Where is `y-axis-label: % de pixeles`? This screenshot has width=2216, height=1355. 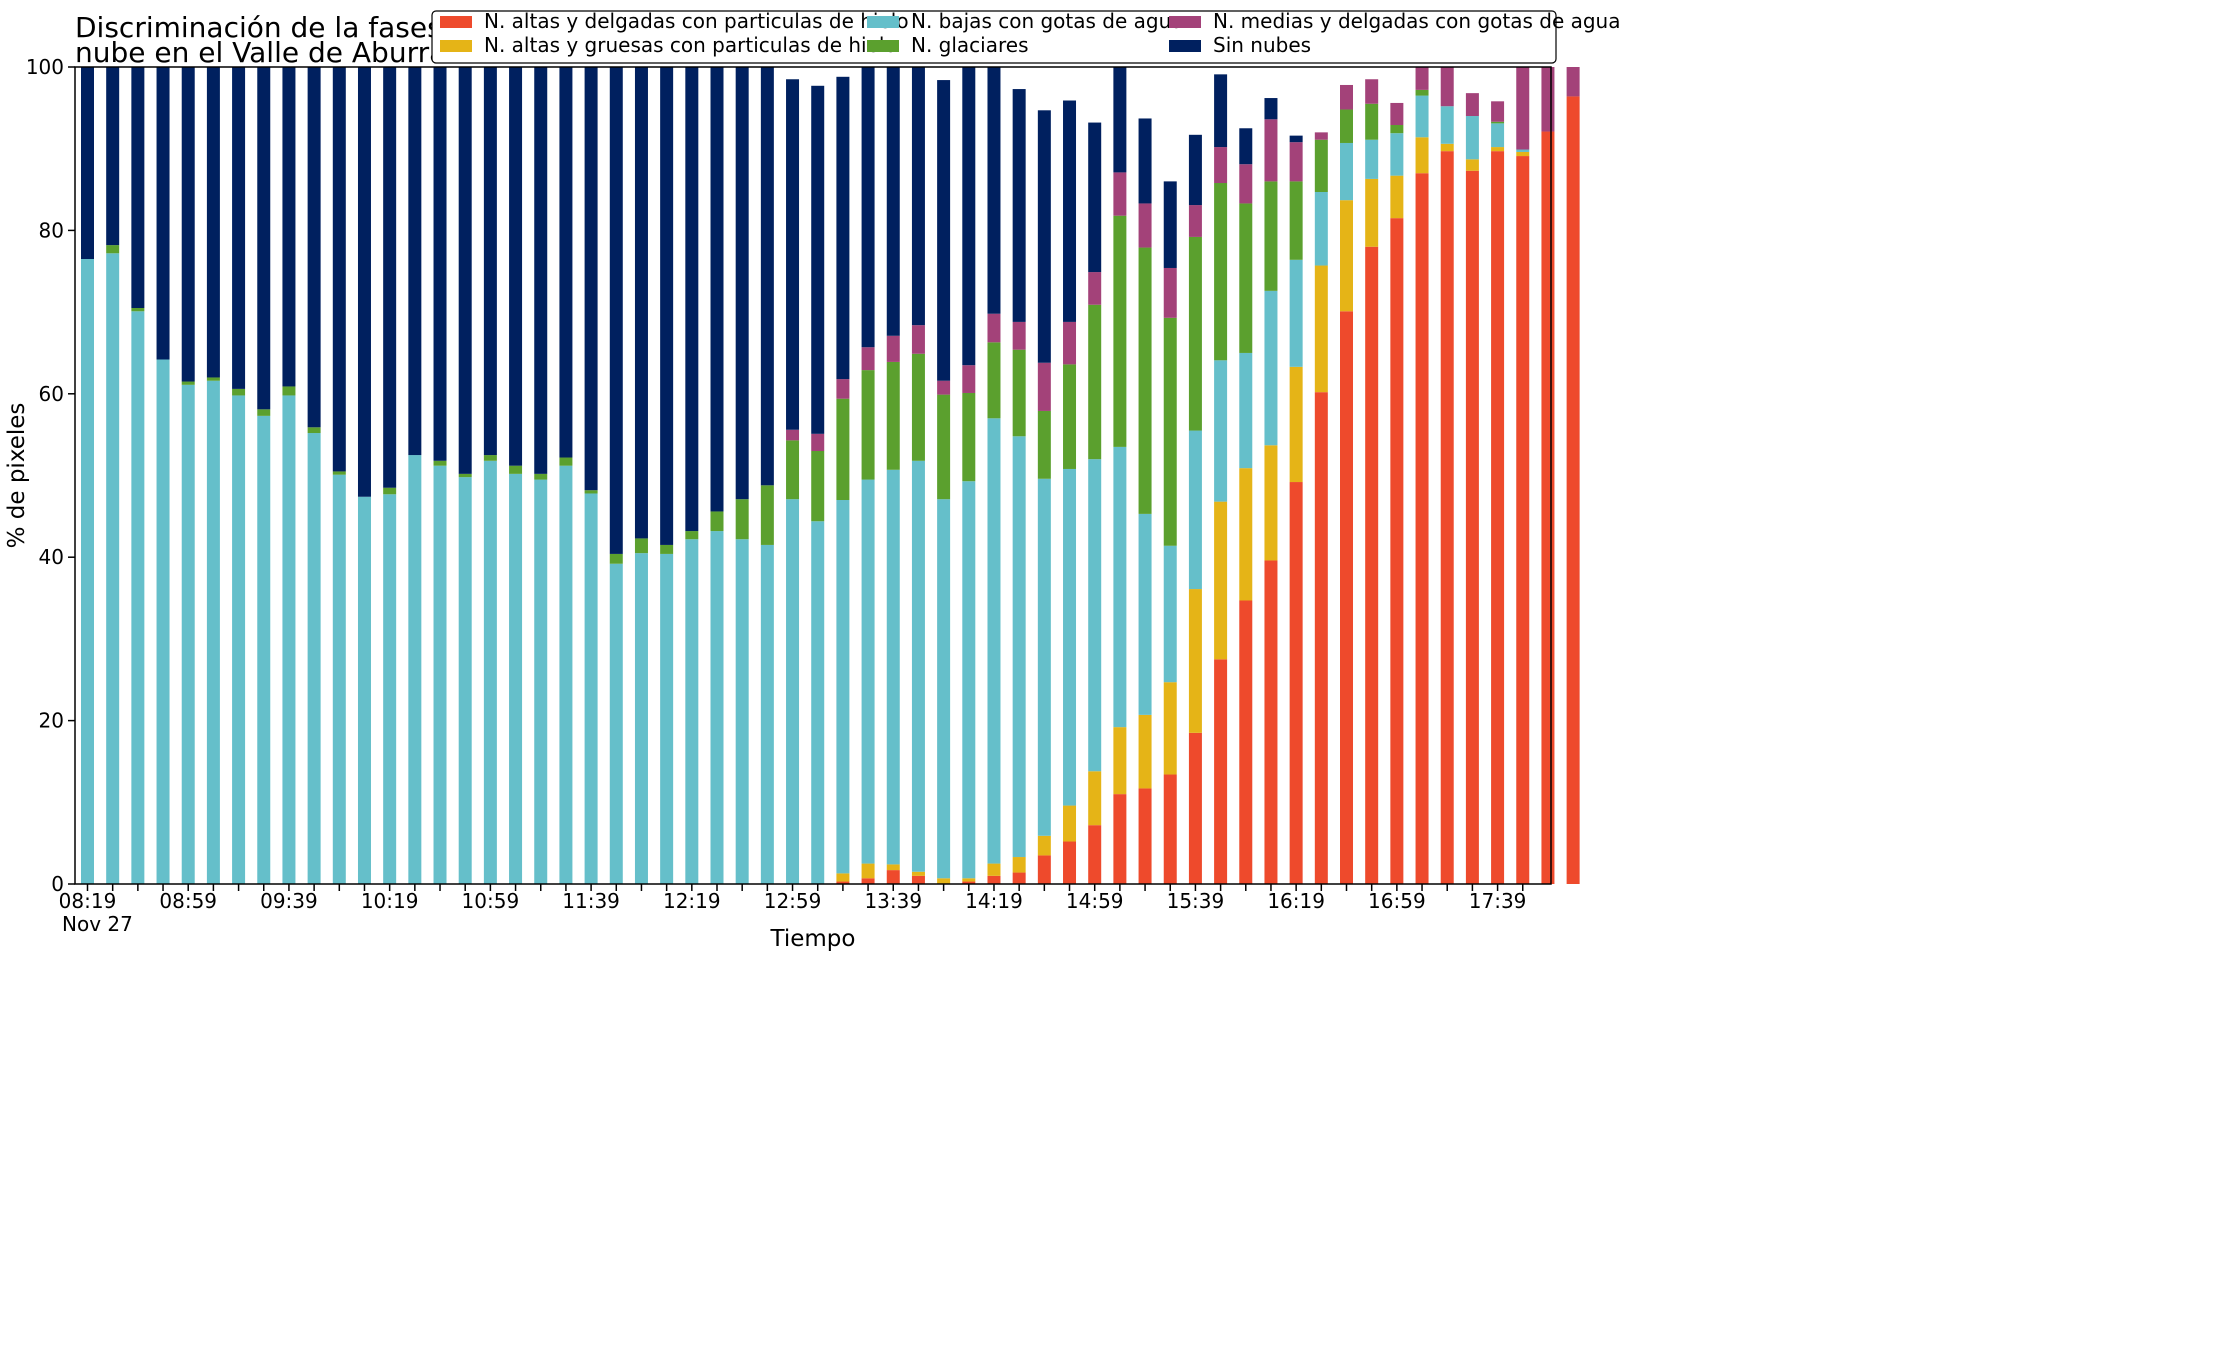
y-axis-label: % de pixeles is located at coordinates (17, 476).